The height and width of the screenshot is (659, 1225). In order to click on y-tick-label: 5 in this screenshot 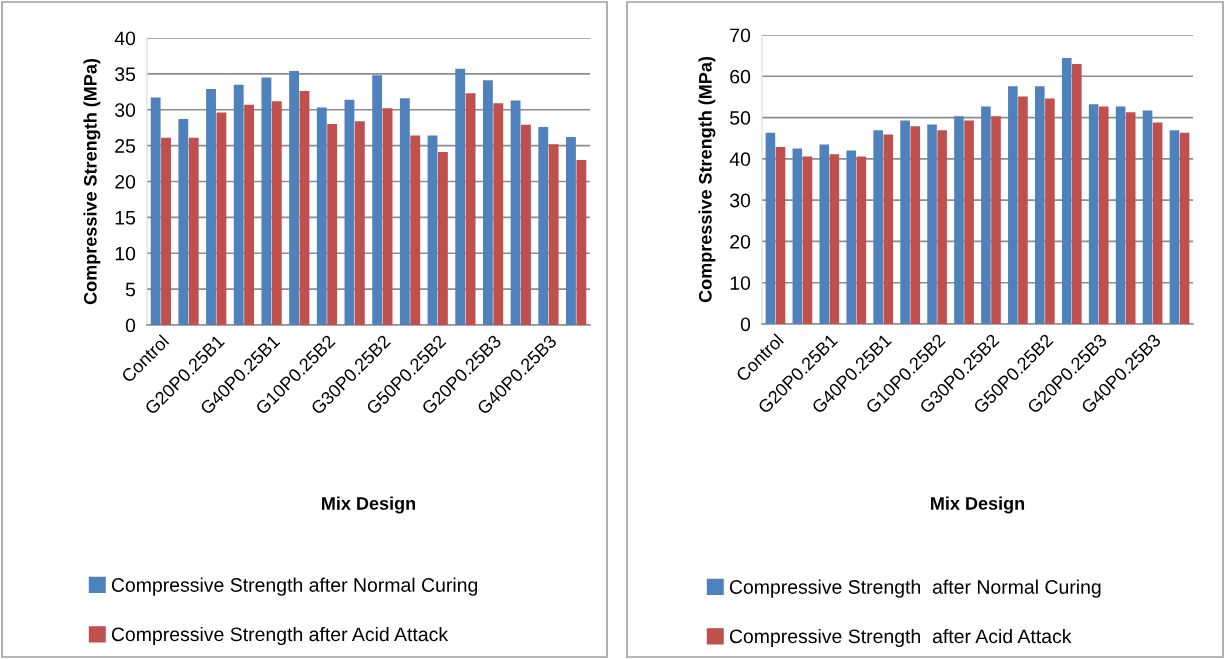, I will do `click(130, 289)`.